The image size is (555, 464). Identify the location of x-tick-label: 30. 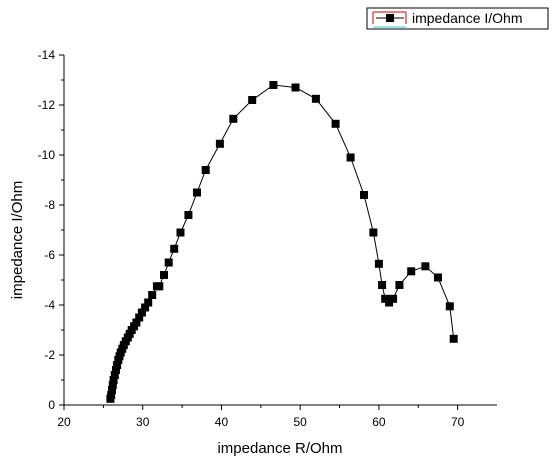
(143, 422).